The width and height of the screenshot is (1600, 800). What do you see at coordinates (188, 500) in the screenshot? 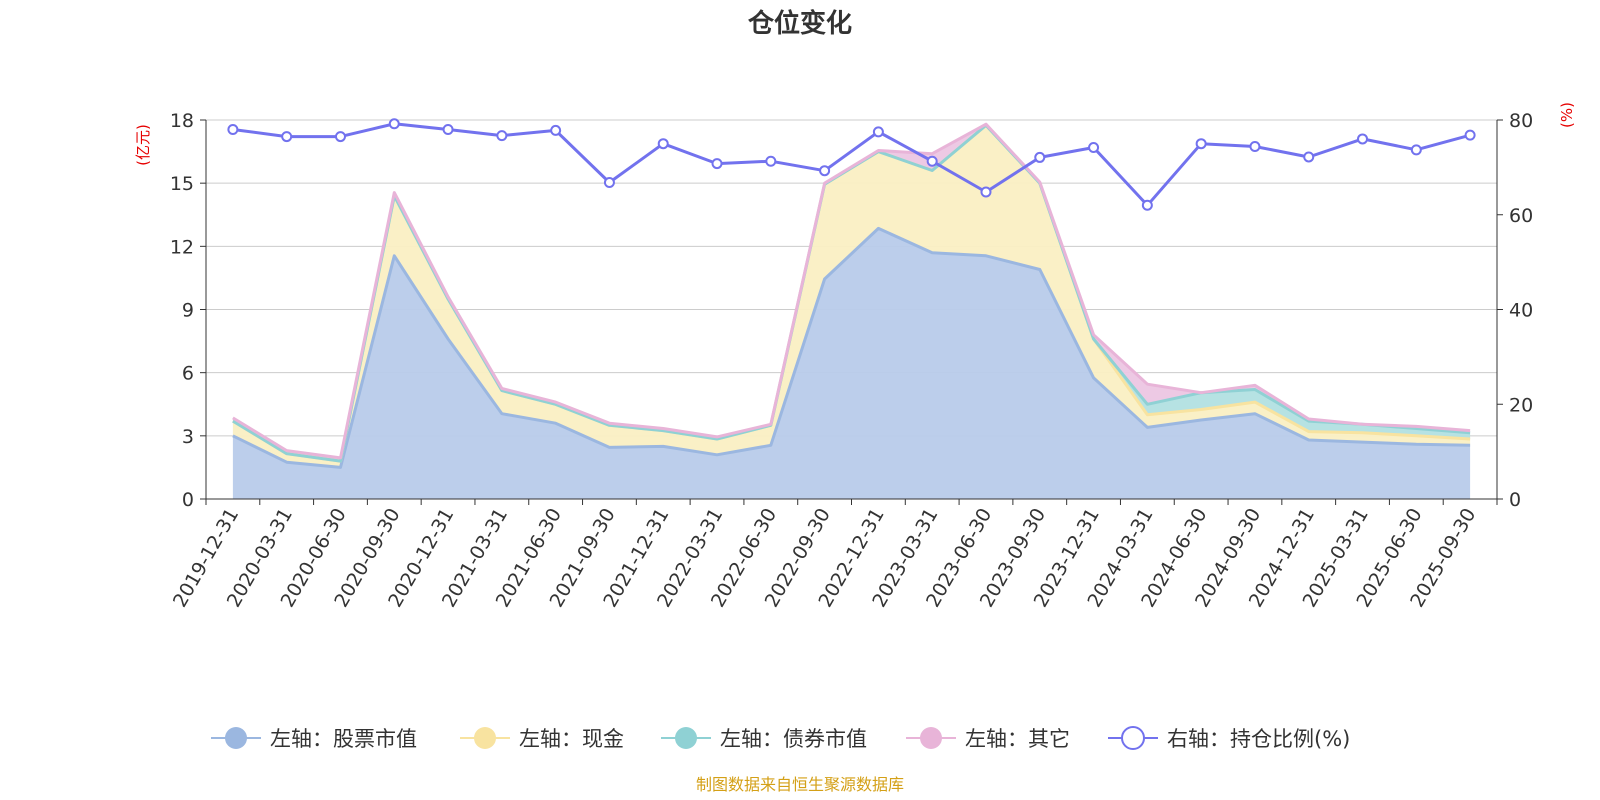
I see `left-tick-label: 0` at bounding box center [188, 500].